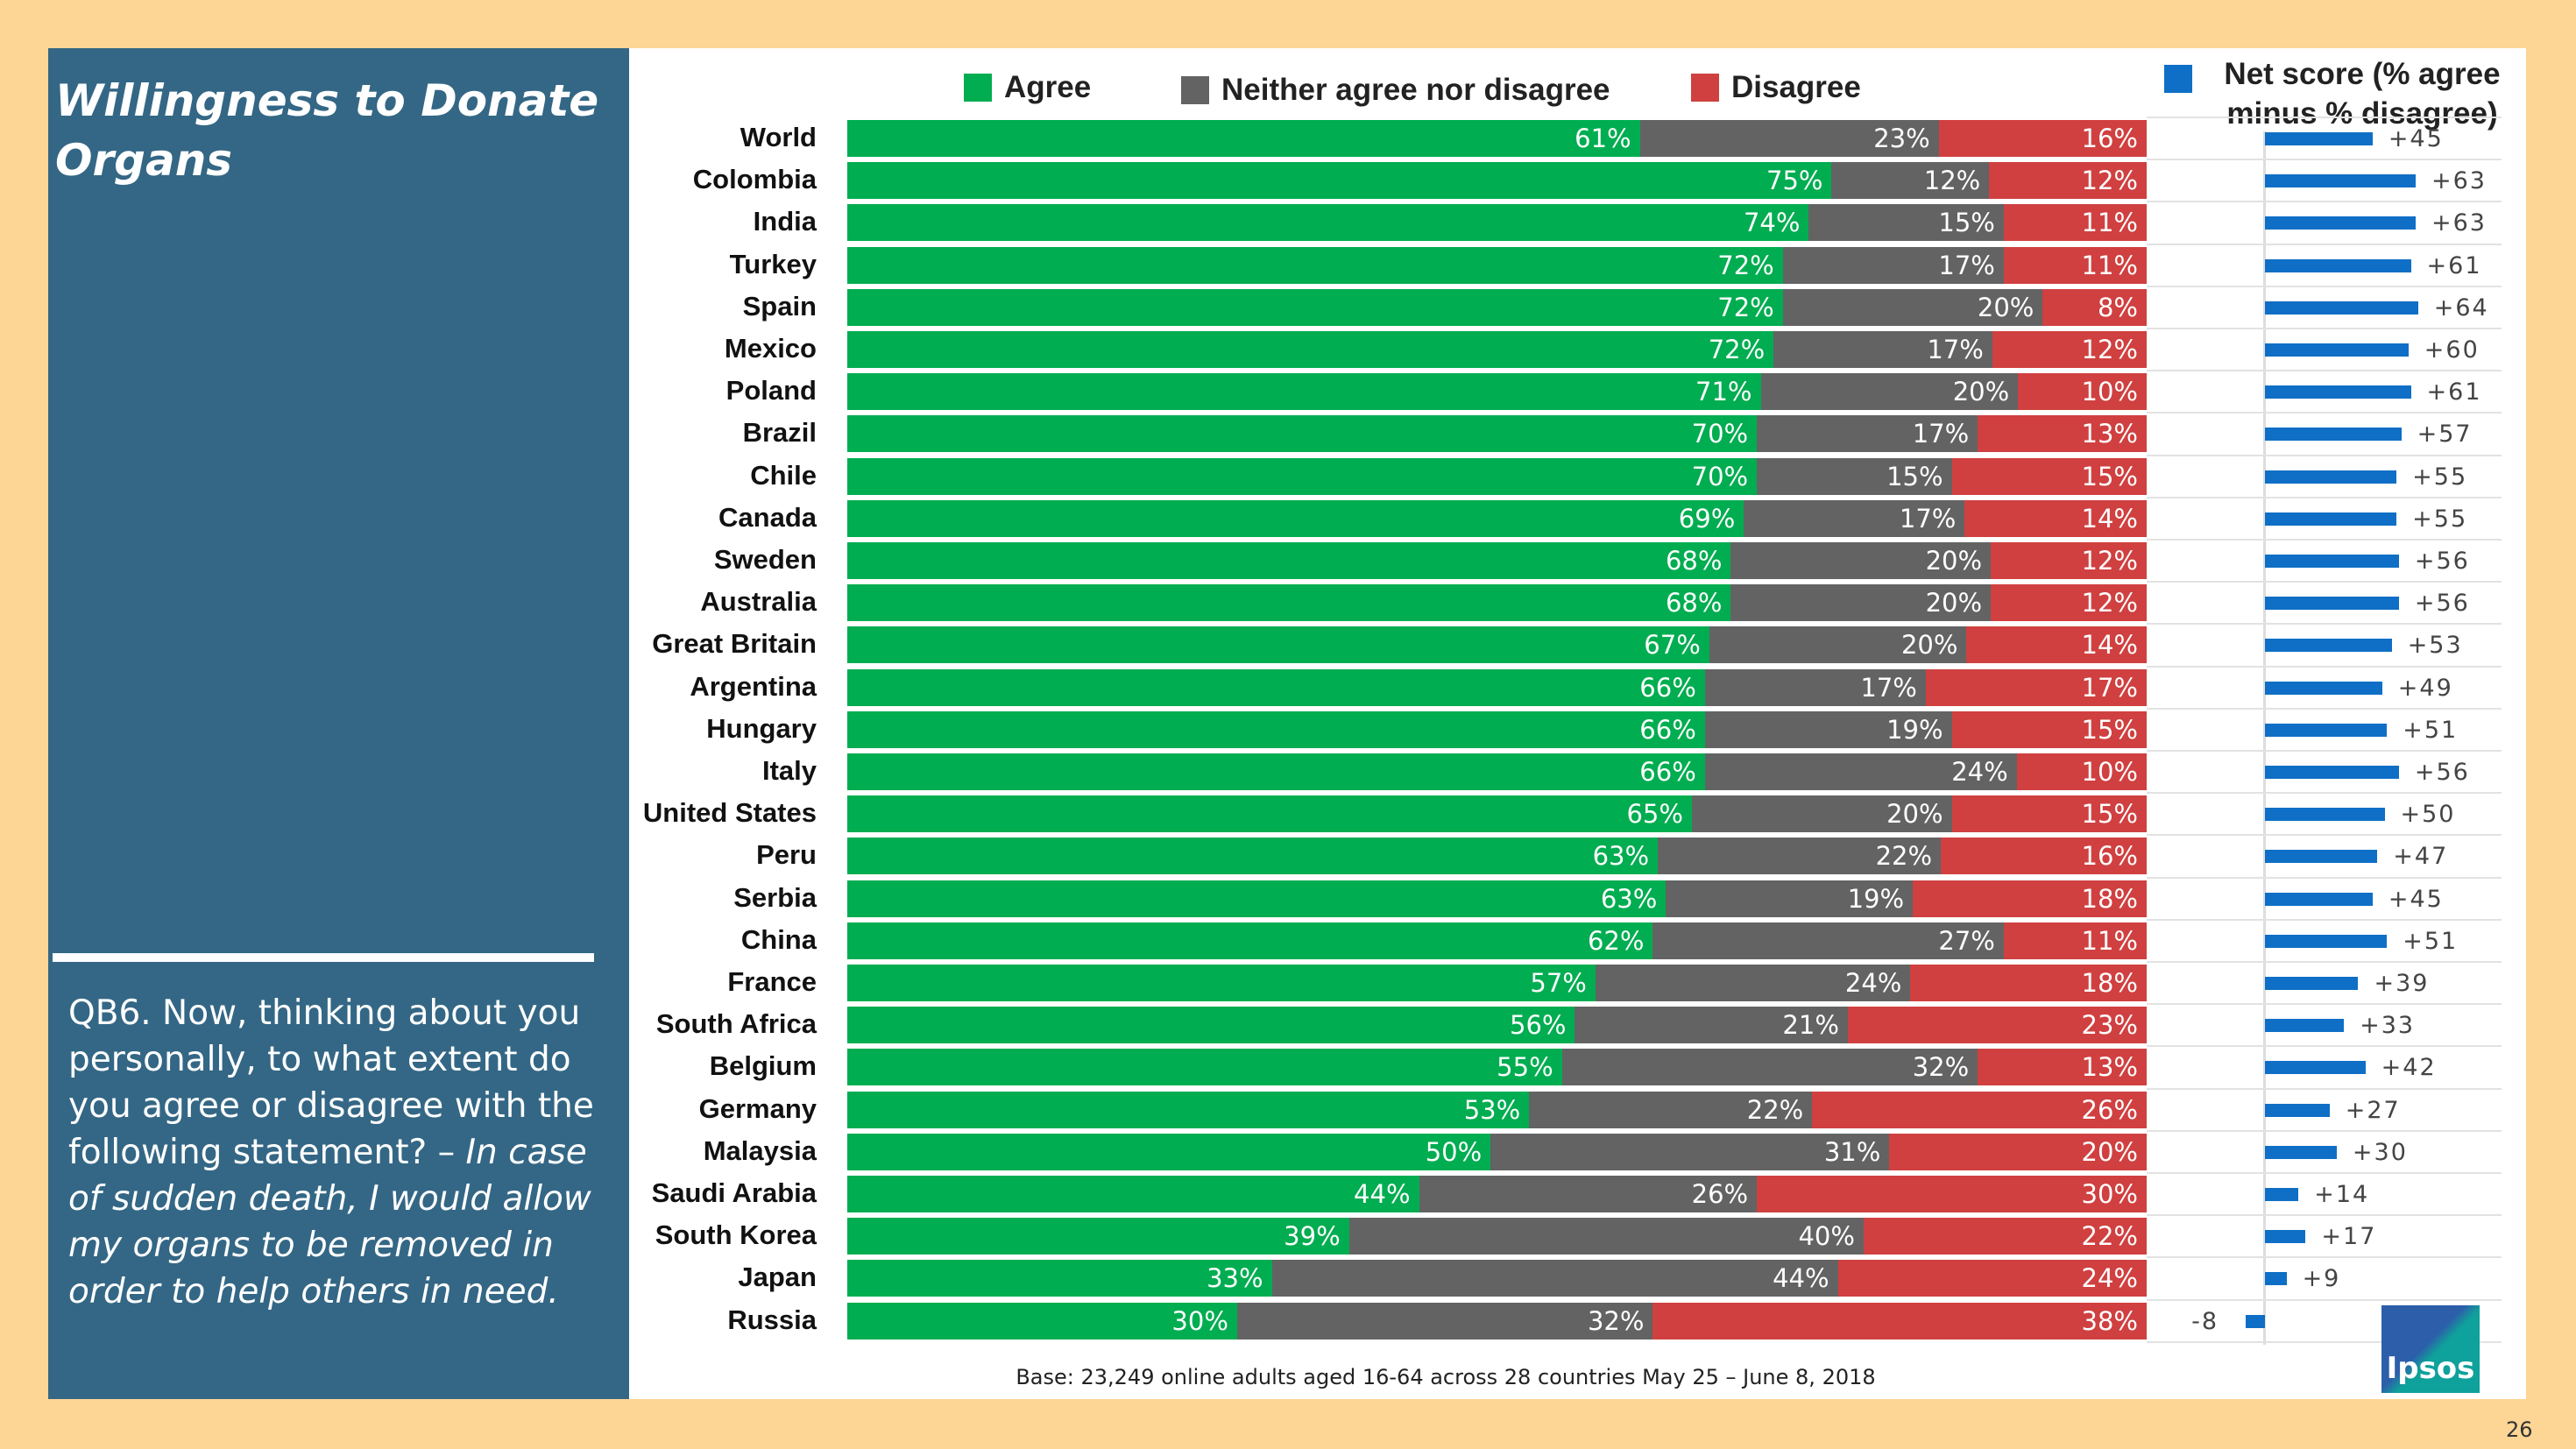  I want to click on net-label: +60, so click(2452, 350).